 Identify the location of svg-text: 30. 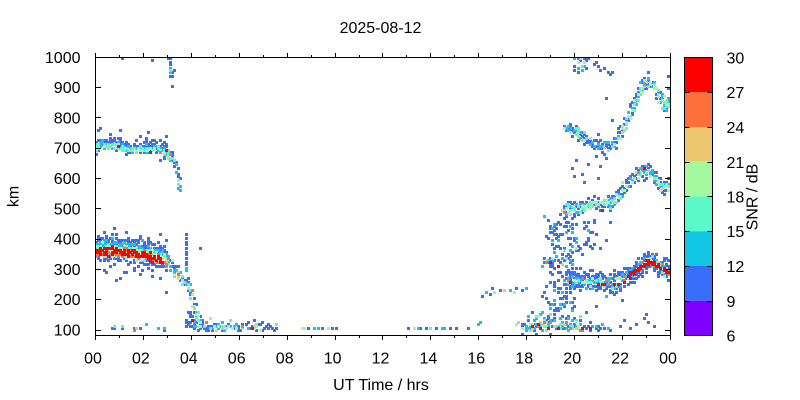
(736, 59).